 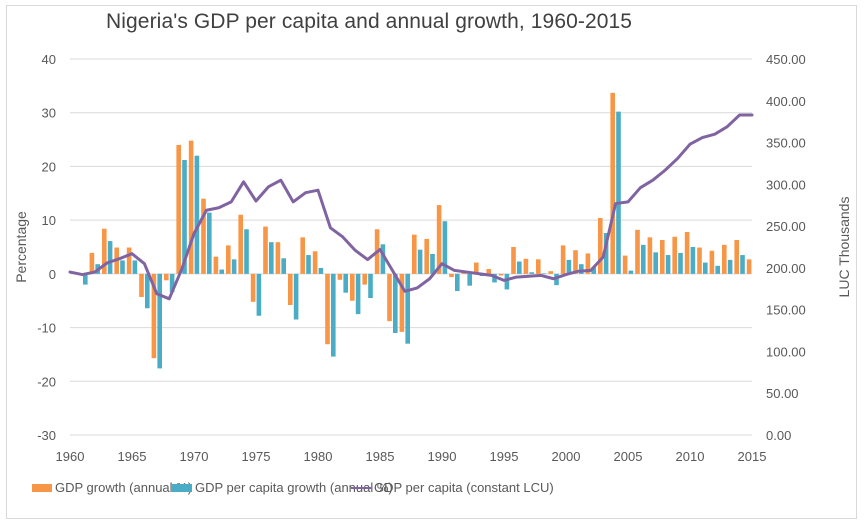 What do you see at coordinates (628, 456) in the screenshot?
I see `x-tick-label: 2005` at bounding box center [628, 456].